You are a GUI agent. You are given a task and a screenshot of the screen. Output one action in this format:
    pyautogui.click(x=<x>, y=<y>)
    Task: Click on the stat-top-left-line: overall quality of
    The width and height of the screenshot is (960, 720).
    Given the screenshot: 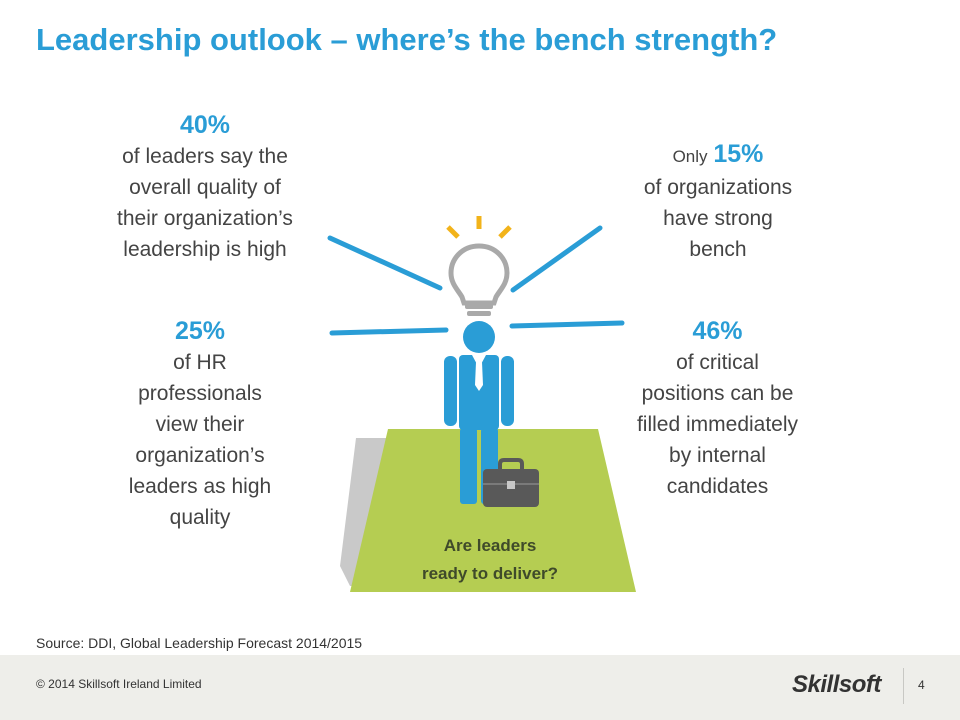 What is the action you would take?
    pyautogui.click(x=205, y=187)
    